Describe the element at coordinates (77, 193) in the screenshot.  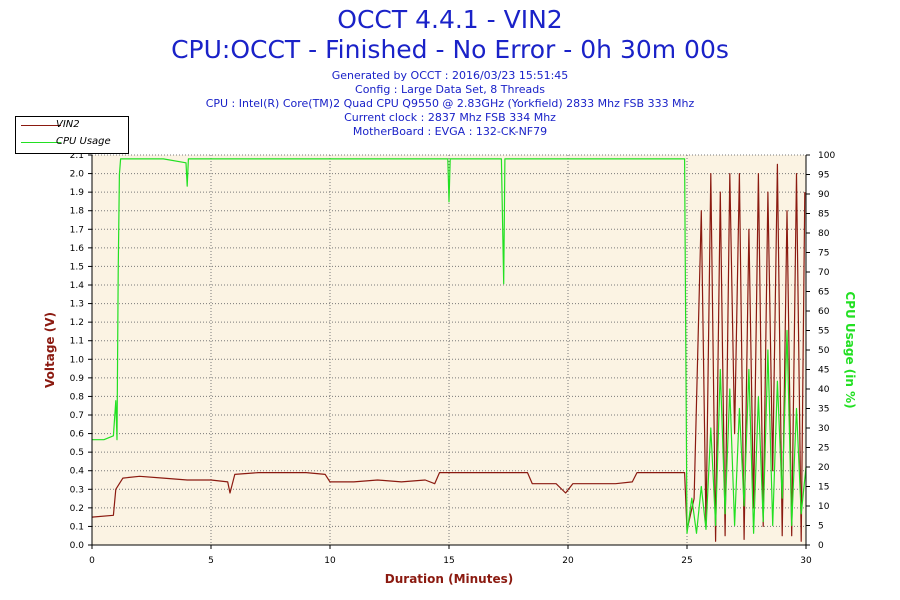
I see `y-left-tick-label: 1.9` at that location.